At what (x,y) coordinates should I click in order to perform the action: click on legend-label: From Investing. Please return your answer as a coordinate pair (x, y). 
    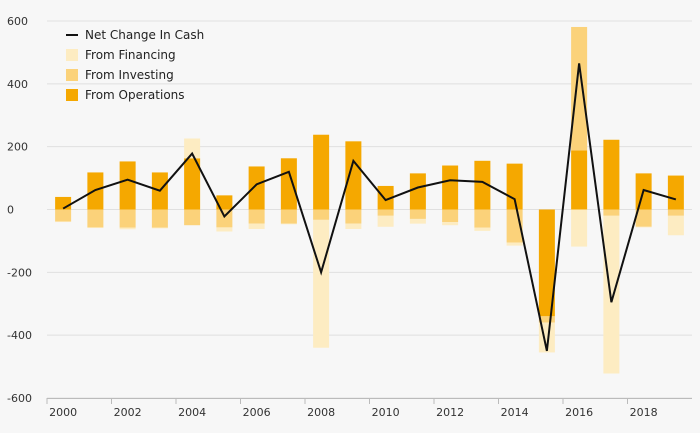
    Looking at the image, I should click on (129, 75).